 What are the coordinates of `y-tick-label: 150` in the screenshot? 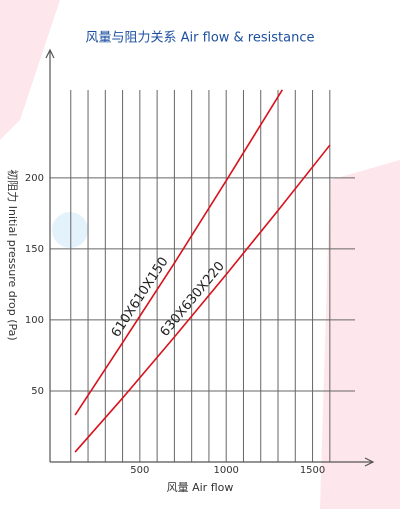 It's located at (34, 249).